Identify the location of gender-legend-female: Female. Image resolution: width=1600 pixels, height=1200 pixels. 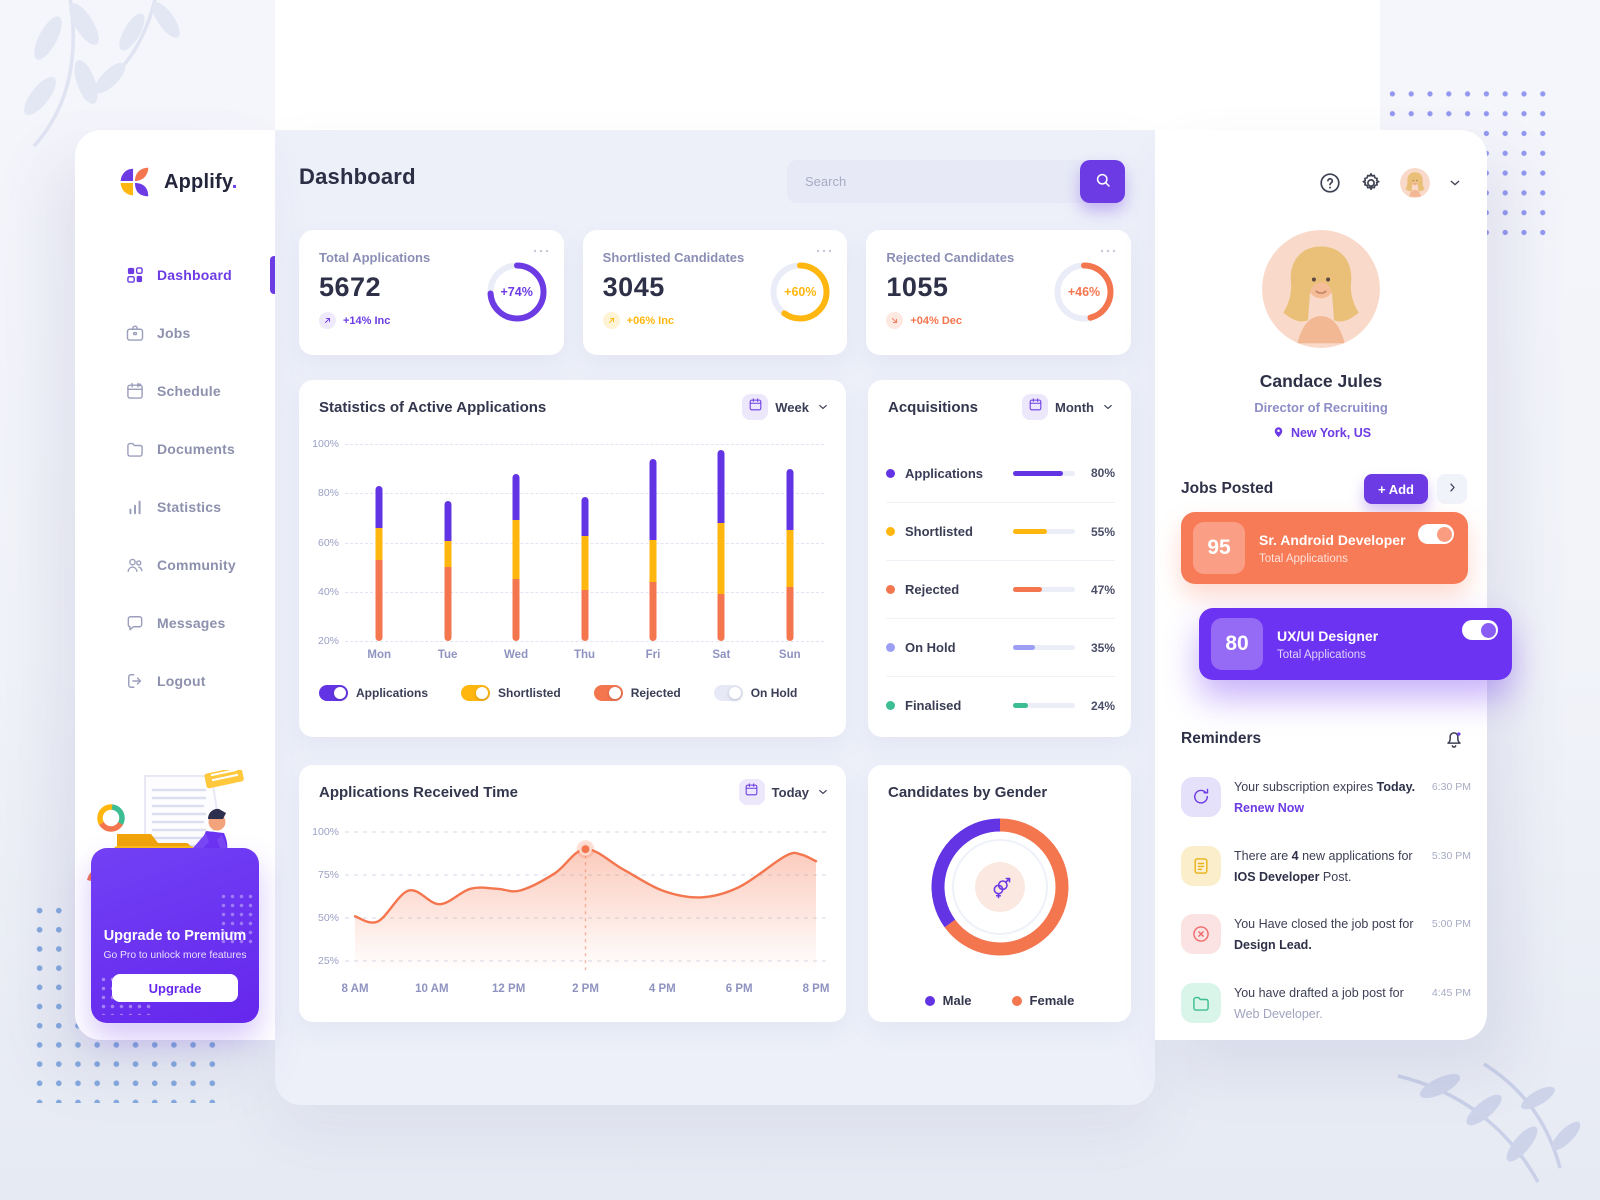
(1042, 1000).